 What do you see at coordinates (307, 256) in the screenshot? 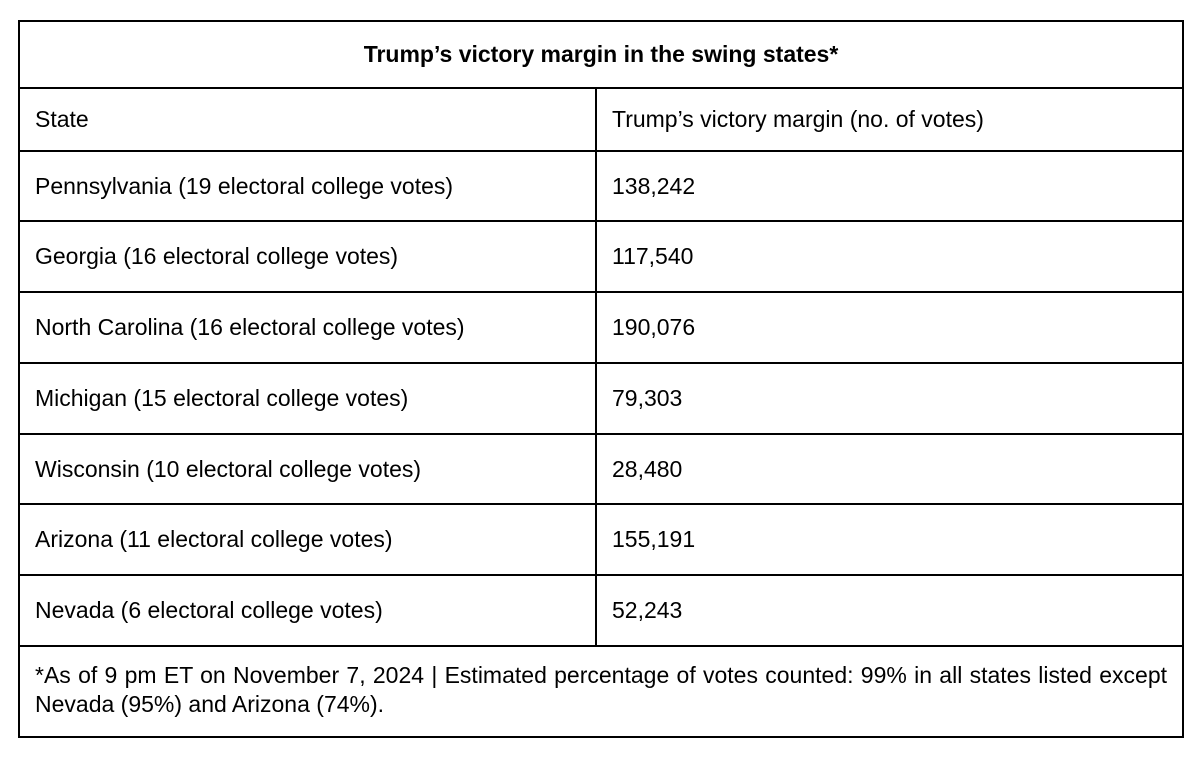
I see `state-cell: Georgia (16 electoral college votes)` at bounding box center [307, 256].